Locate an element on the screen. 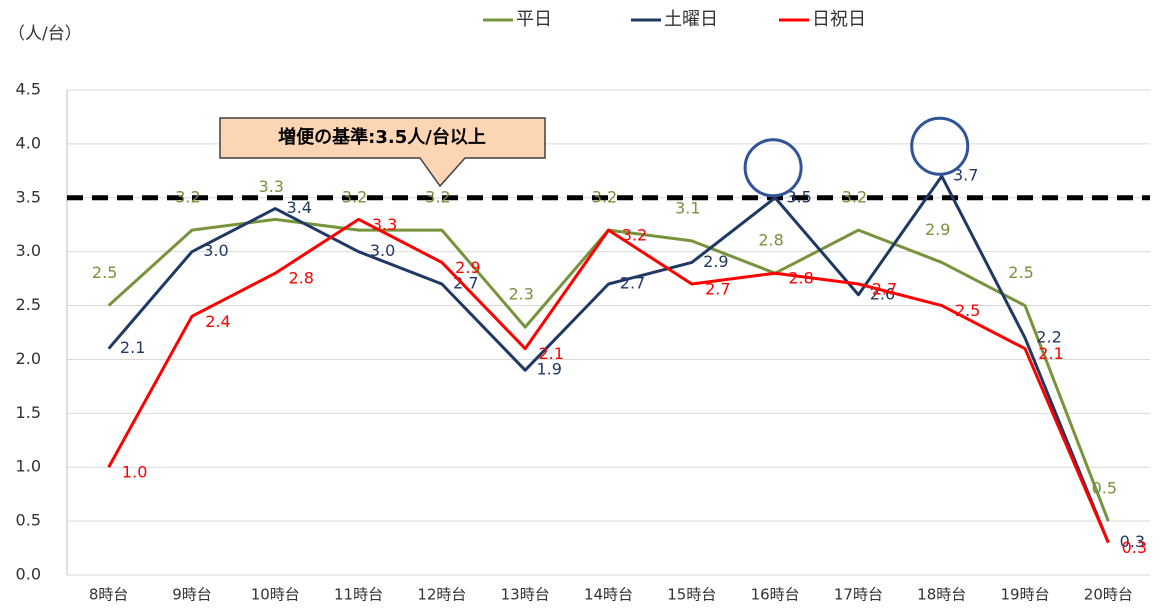  x-tick-label: 15時台 is located at coordinates (691, 595).